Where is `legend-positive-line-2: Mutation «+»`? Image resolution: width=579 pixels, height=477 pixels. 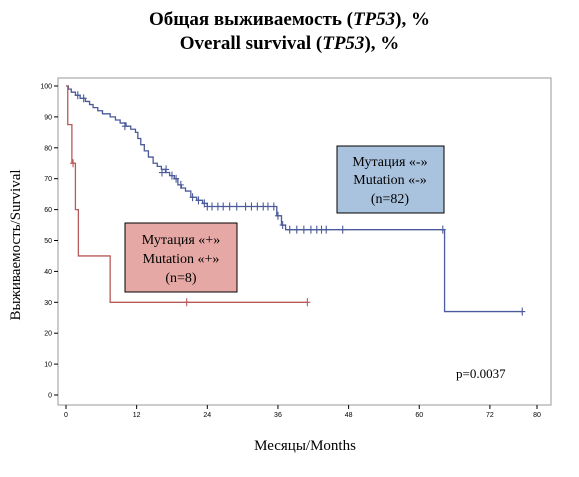 legend-positive-line-2: Mutation «+» is located at coordinates (181, 259).